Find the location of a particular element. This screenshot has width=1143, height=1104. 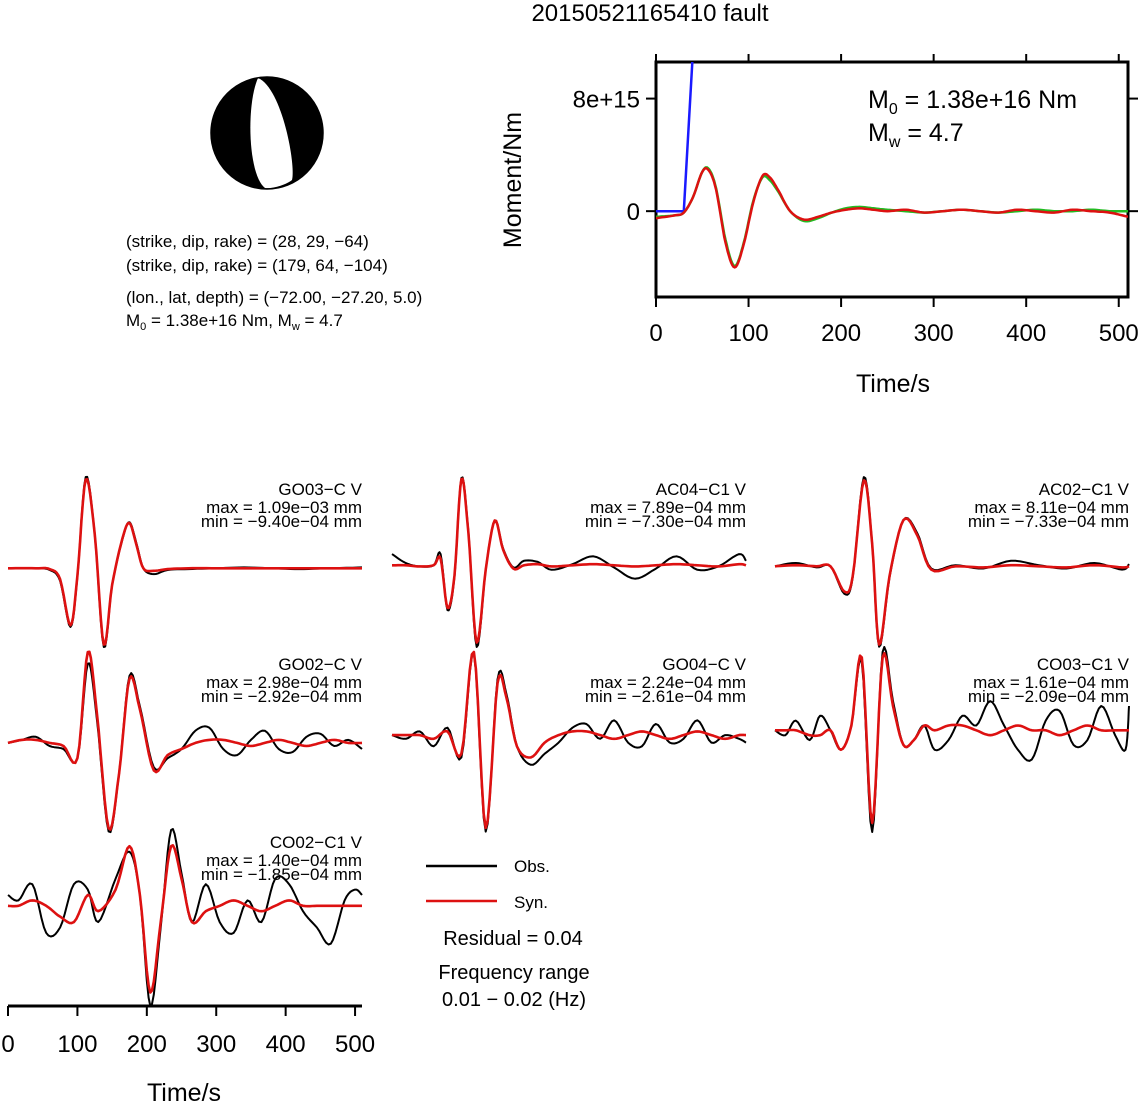

station-max: max = 8.11e−04 mm is located at coordinates (1051, 507).